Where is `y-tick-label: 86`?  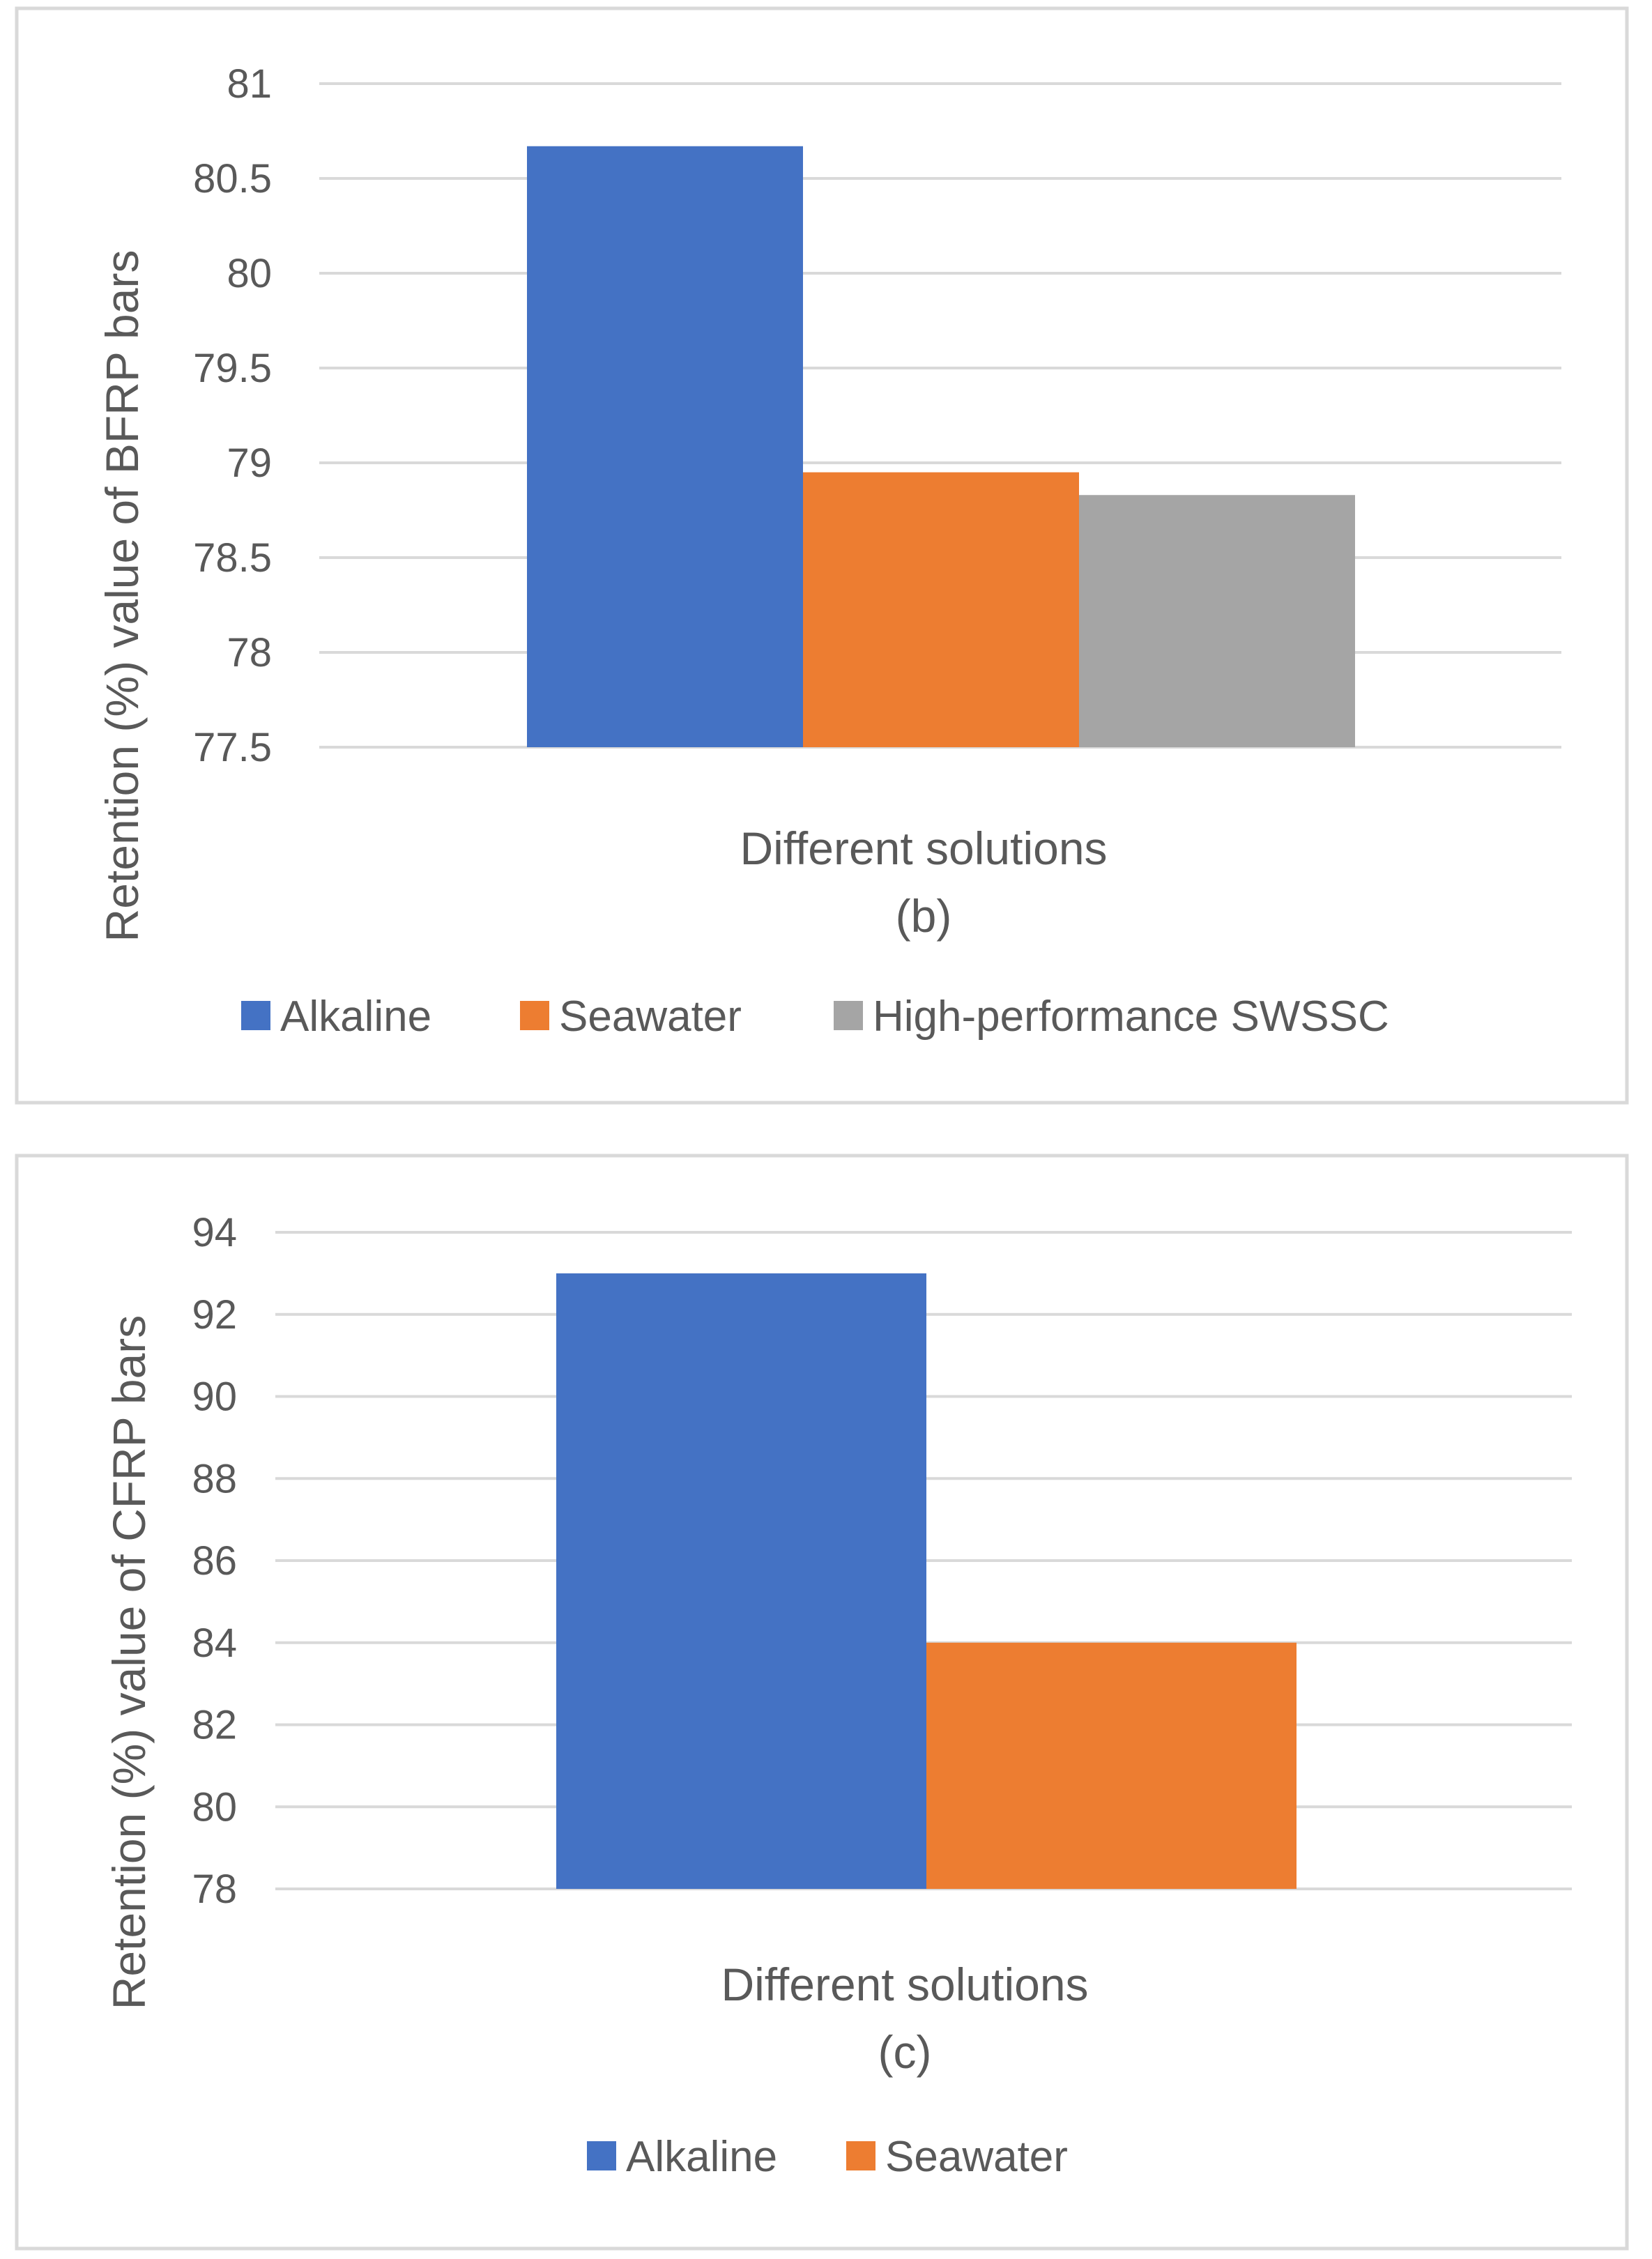
y-tick-label: 86 is located at coordinates (214, 1561).